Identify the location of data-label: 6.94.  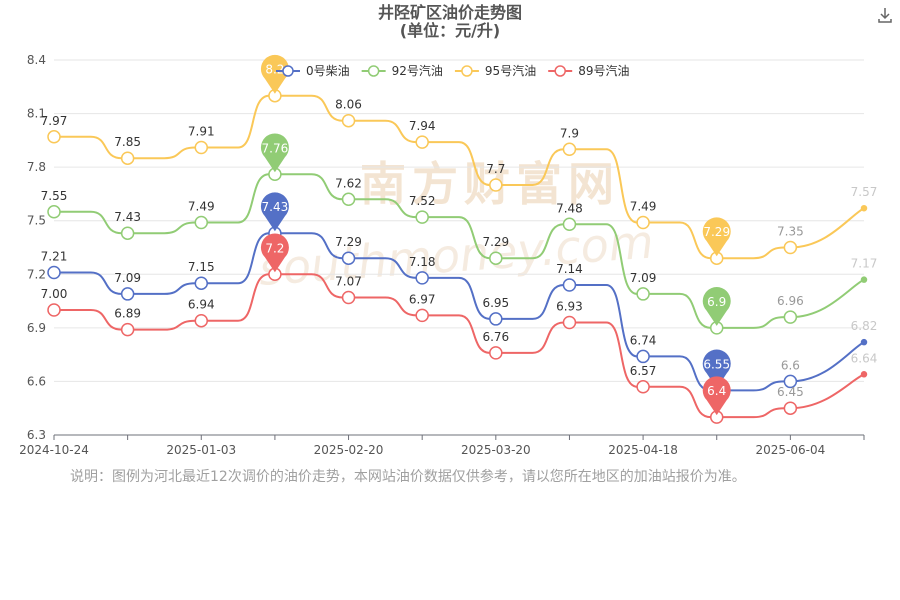
(201, 305).